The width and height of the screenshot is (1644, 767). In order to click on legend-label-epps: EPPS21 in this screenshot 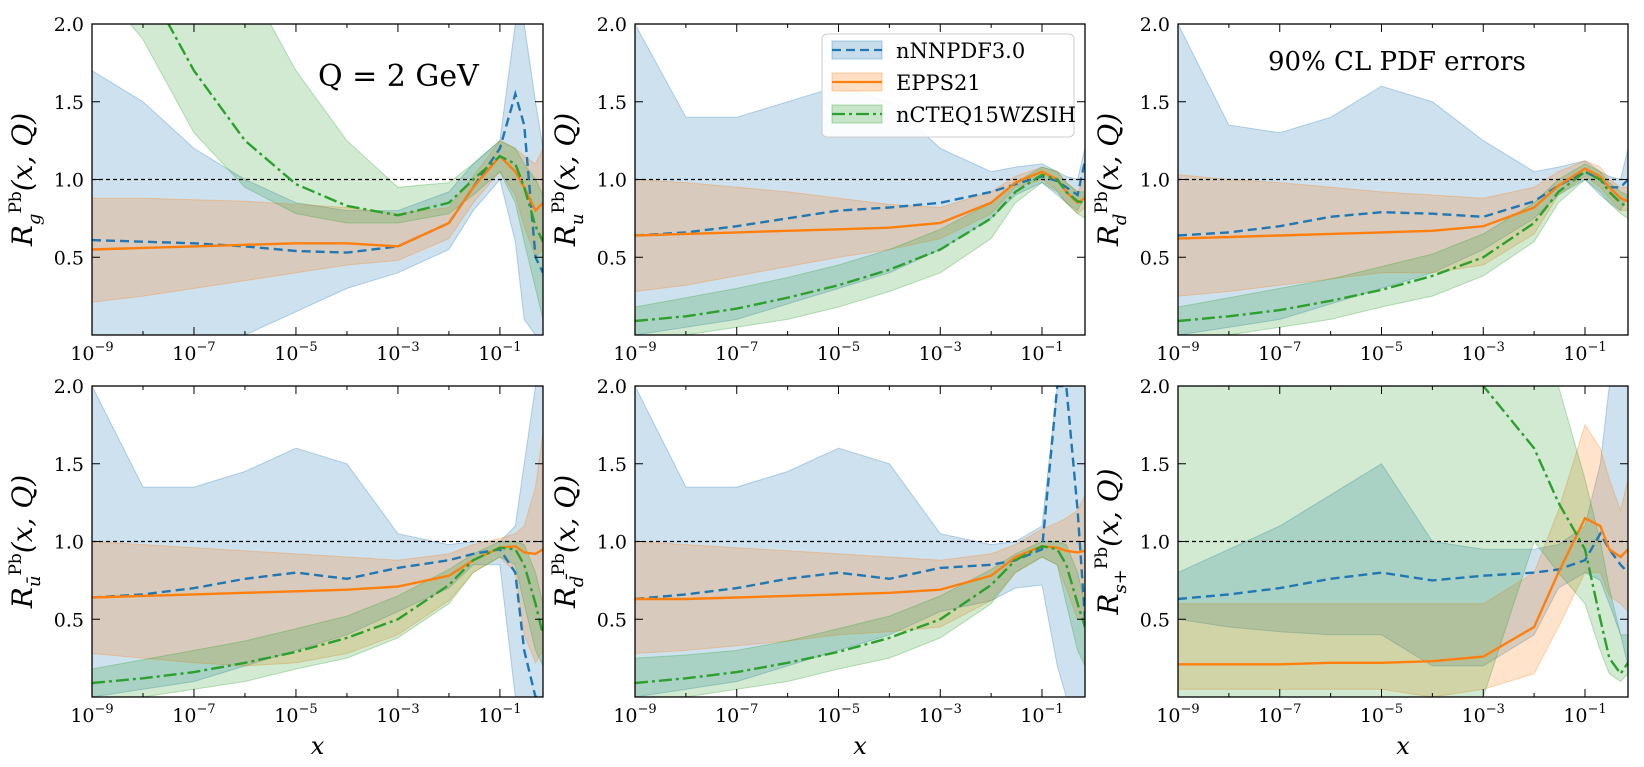, I will do `click(938, 83)`.